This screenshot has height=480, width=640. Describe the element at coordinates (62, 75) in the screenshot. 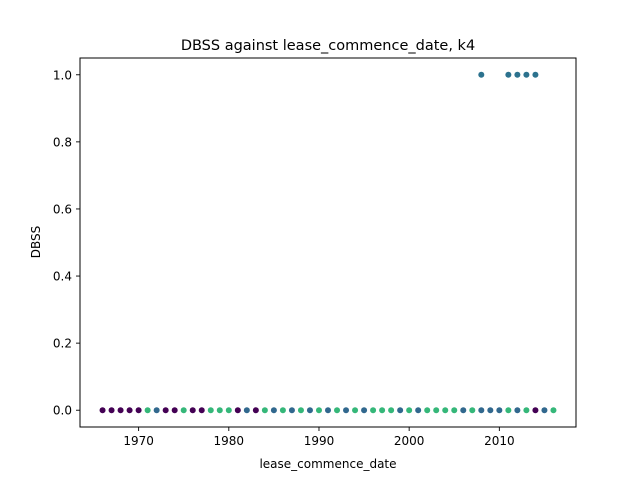

I see `y-tick-label: 1.0` at that location.